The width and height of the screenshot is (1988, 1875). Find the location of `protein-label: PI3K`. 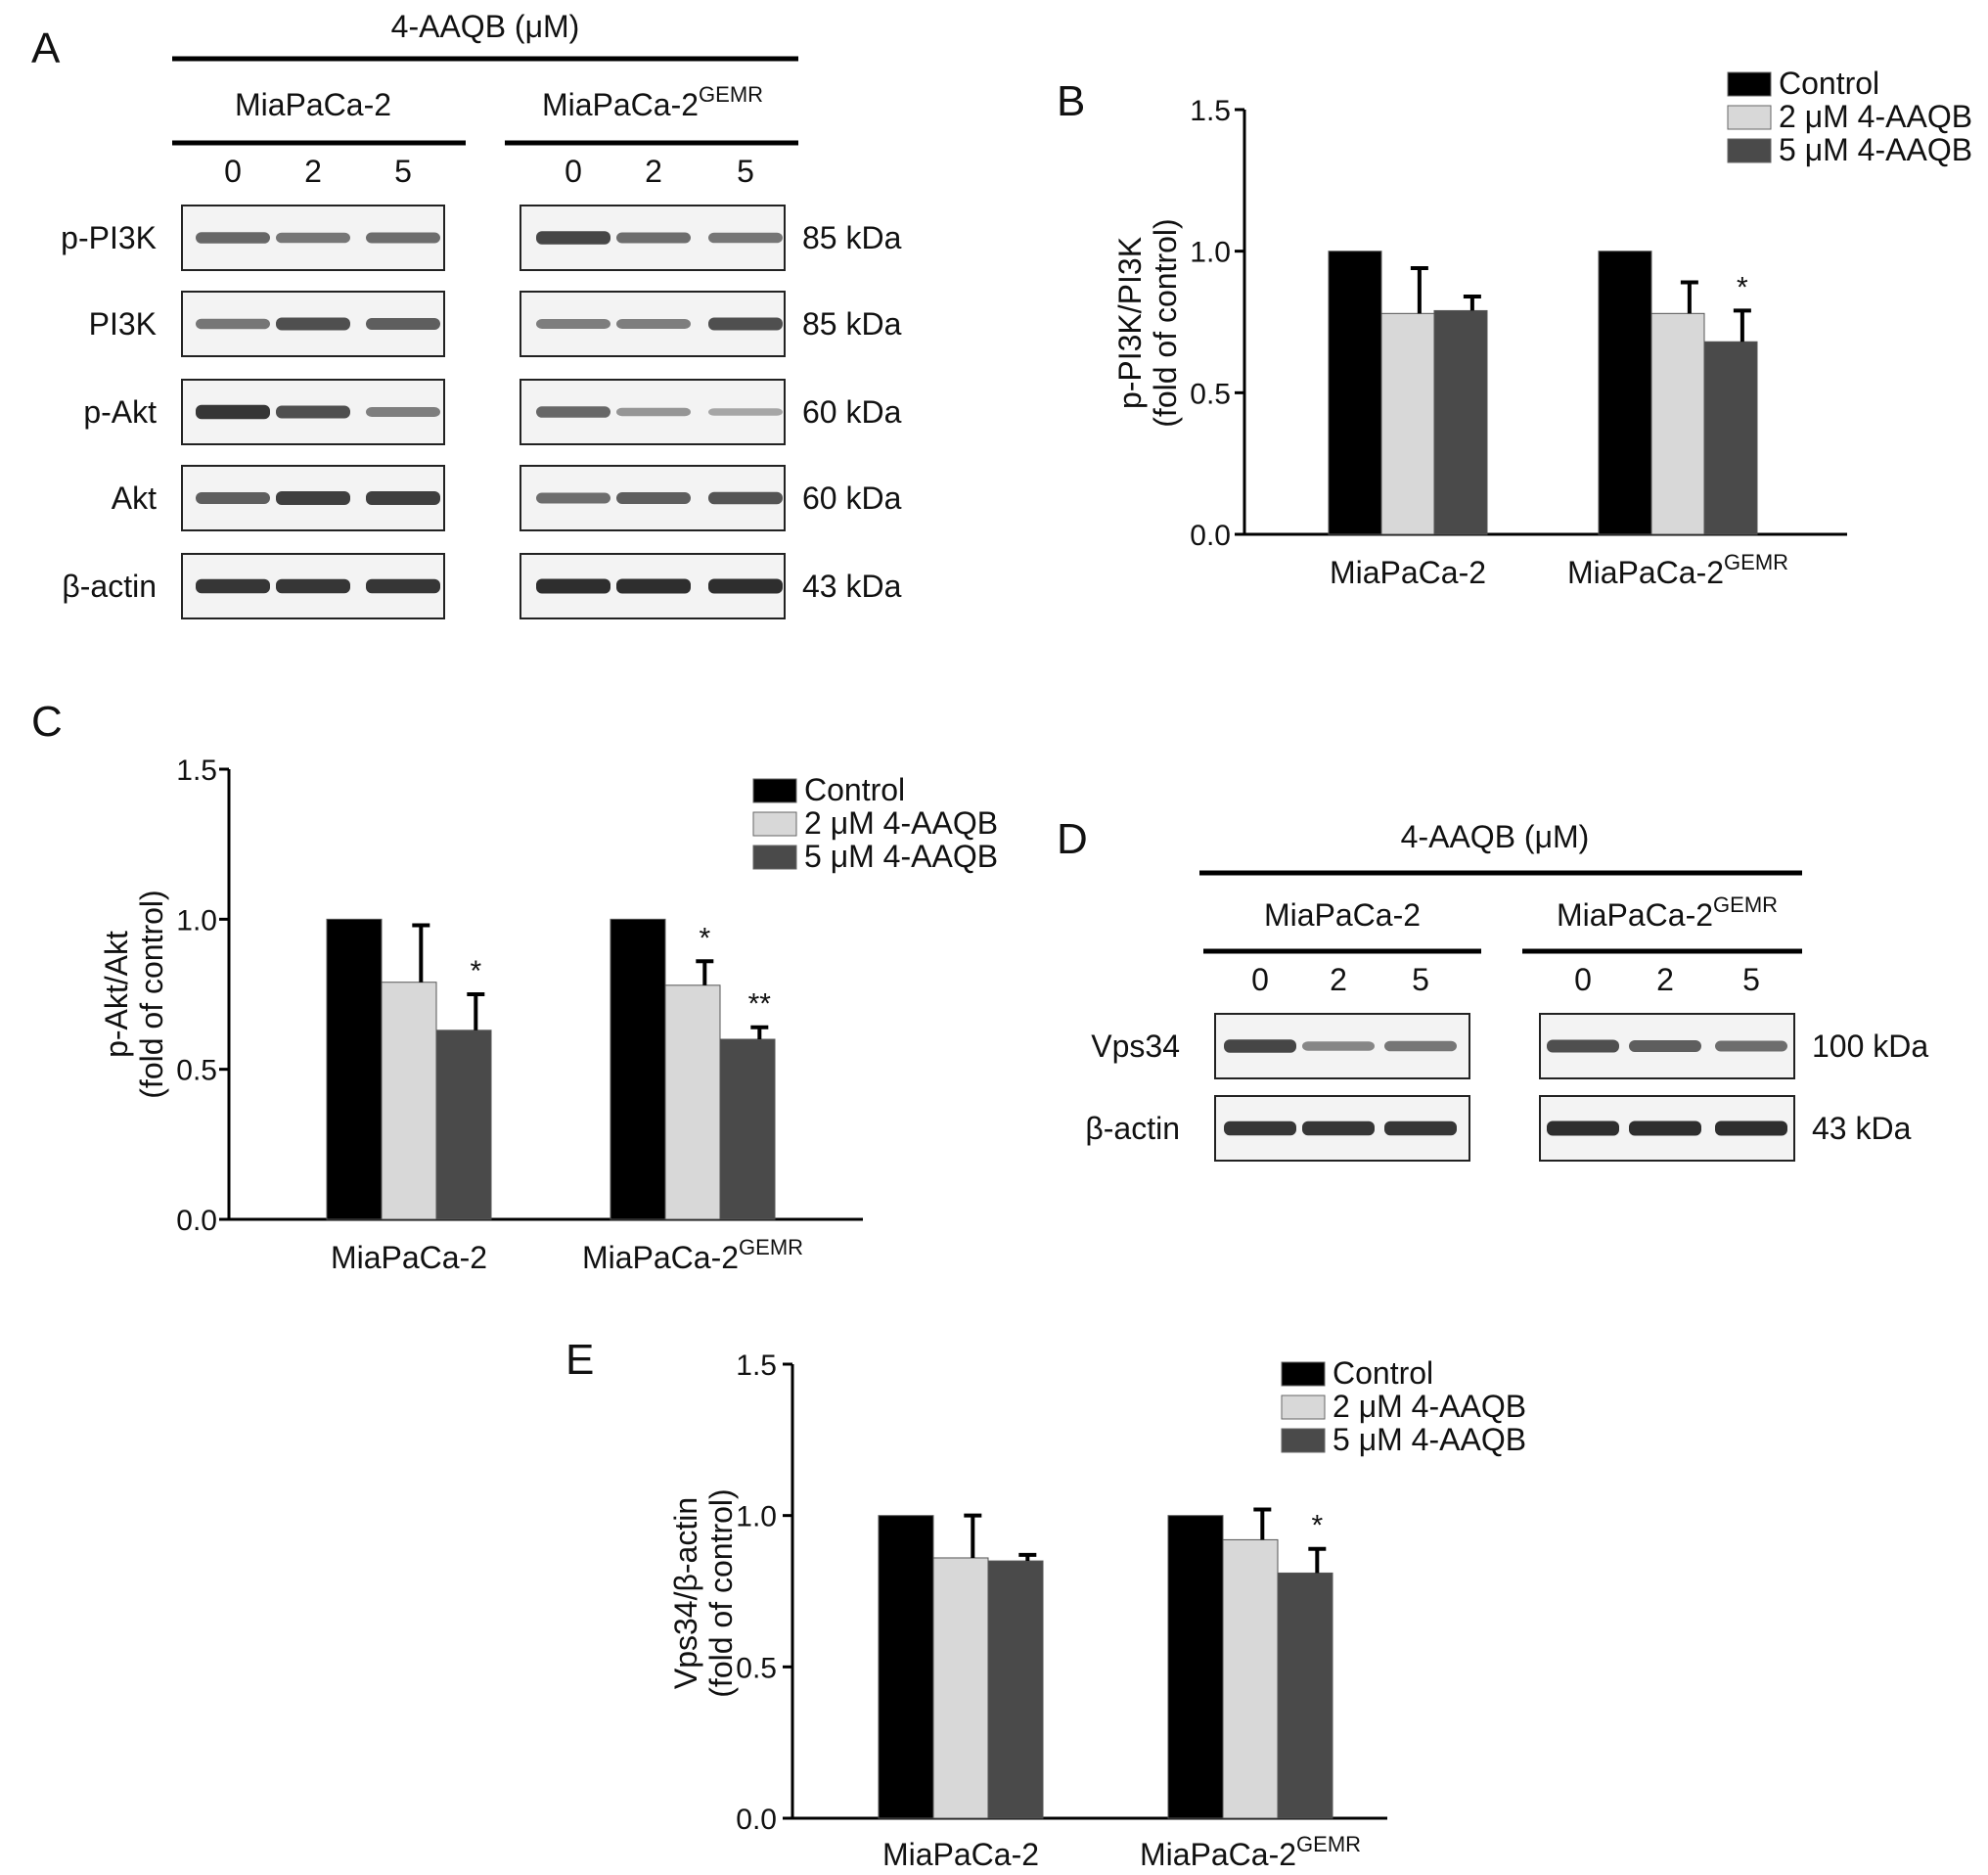

protein-label: PI3K is located at coordinates (123, 324).